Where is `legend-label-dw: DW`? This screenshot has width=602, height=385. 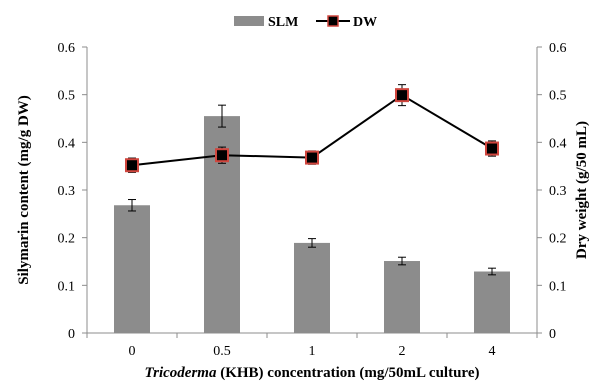
legend-label-dw: DW is located at coordinates (365, 22).